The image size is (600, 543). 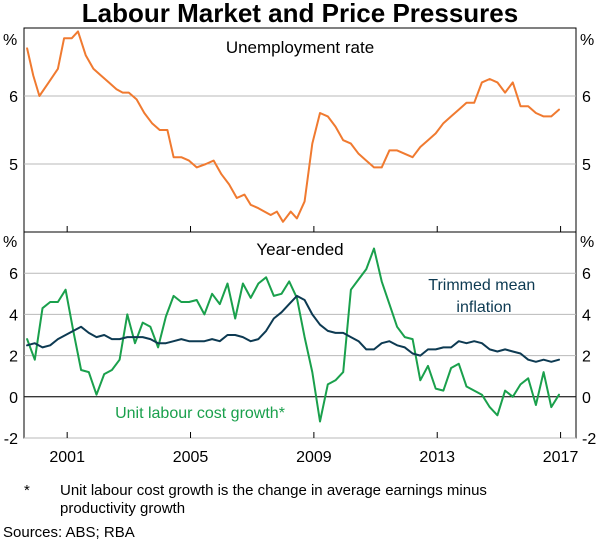 What do you see at coordinates (11, 439) in the screenshot?
I see `y-tick-left-inflation--2: -2` at bounding box center [11, 439].